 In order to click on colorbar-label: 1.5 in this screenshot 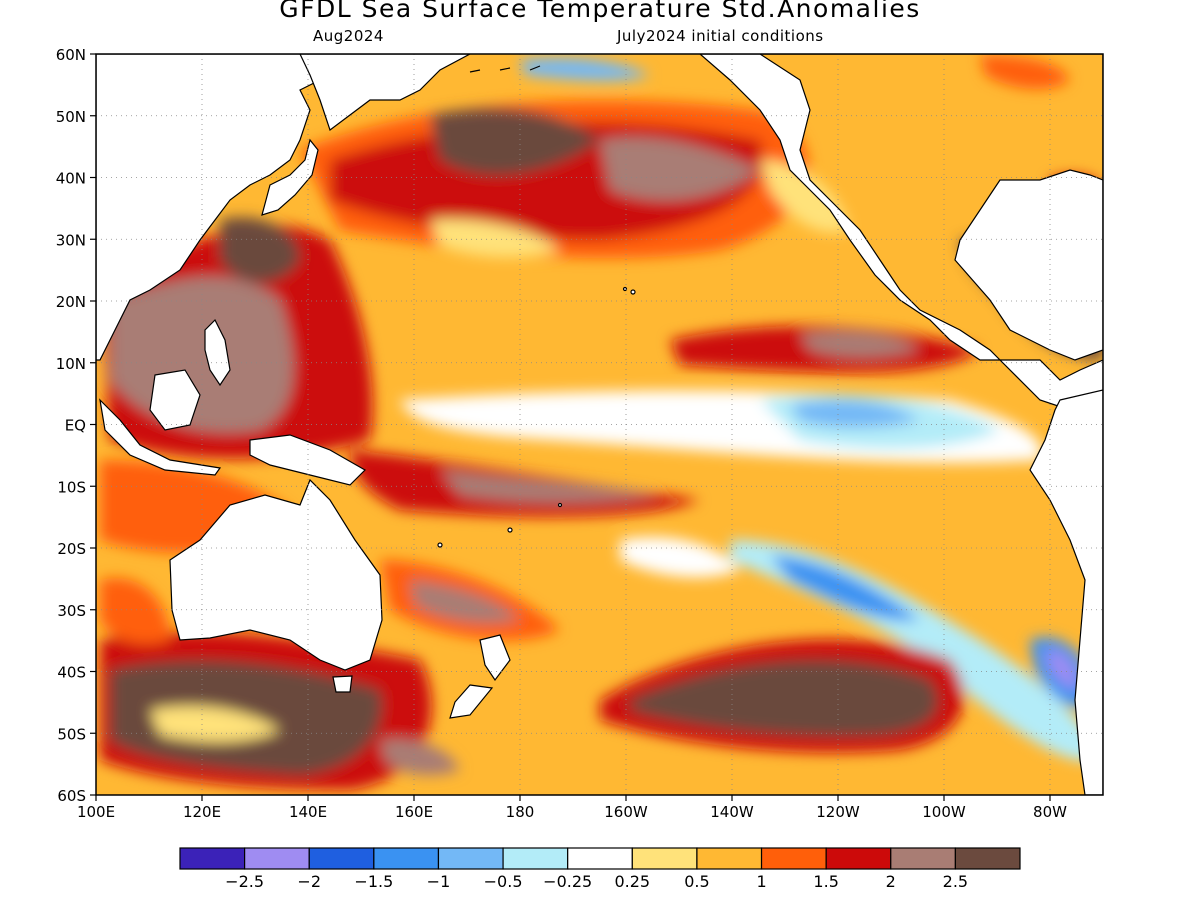, I will do `click(825, 881)`.